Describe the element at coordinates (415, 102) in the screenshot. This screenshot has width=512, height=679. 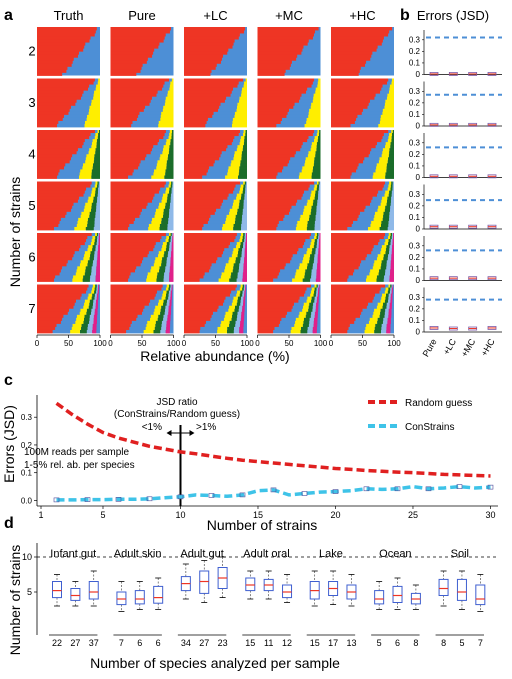
I see `panel-b-ytick-label: 0.2` at that location.